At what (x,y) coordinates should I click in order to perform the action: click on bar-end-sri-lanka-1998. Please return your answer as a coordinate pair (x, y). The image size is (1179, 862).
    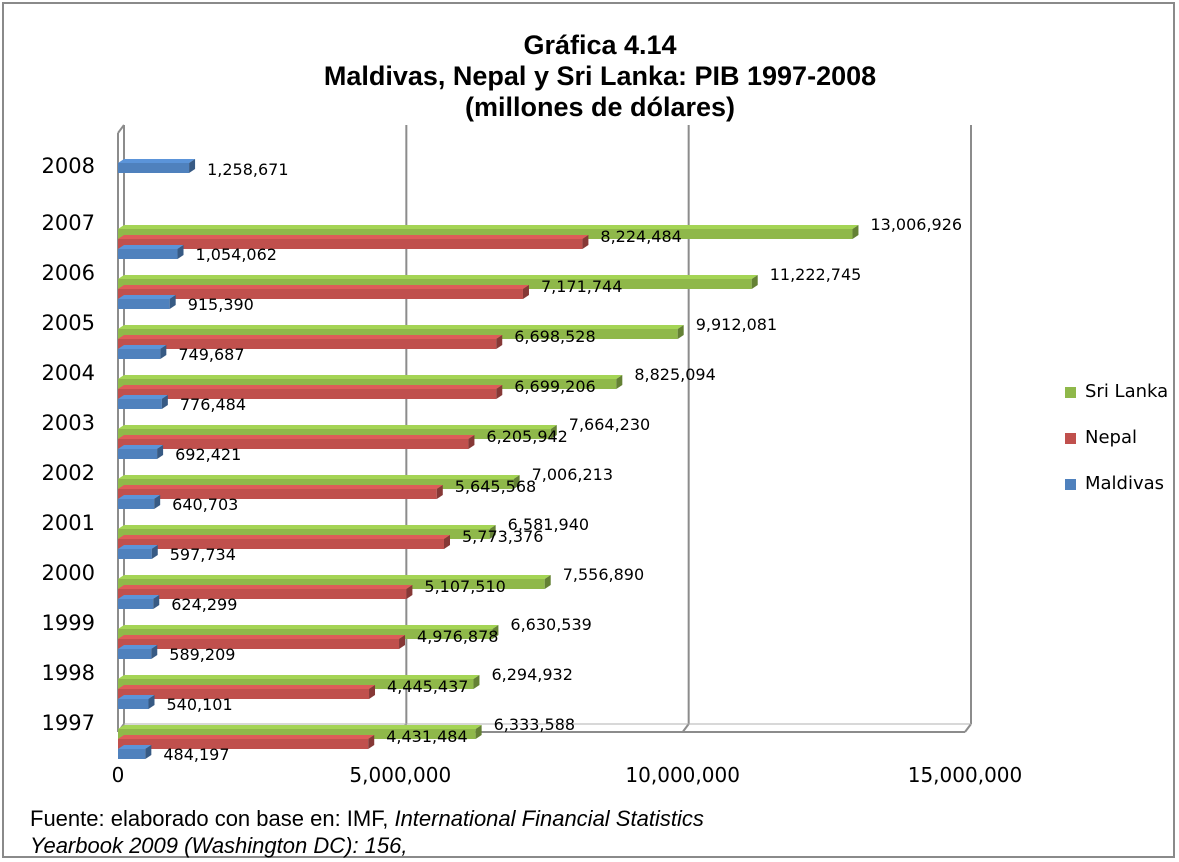
    Looking at the image, I should click on (476, 682).